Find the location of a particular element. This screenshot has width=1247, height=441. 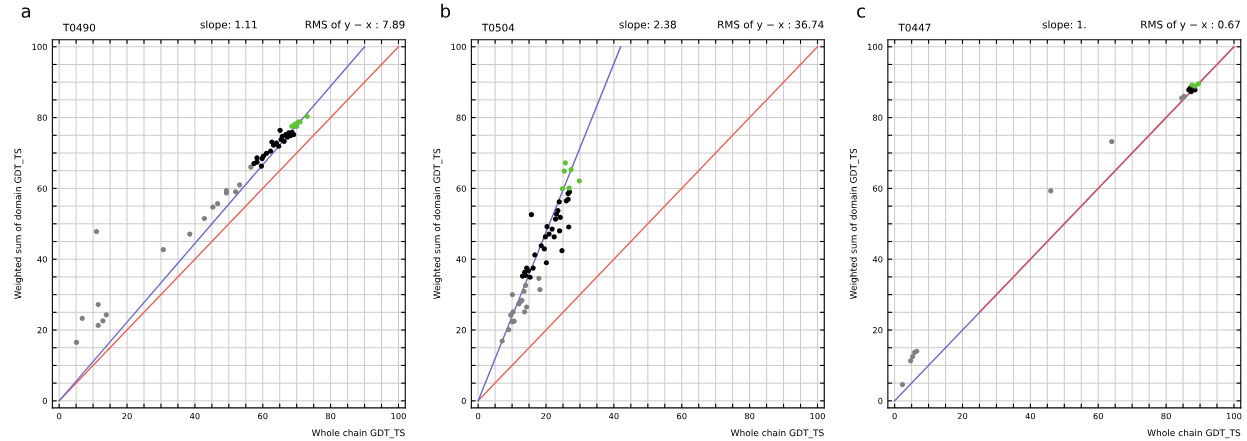

text: slope: 1. is located at coordinates (1064, 25).